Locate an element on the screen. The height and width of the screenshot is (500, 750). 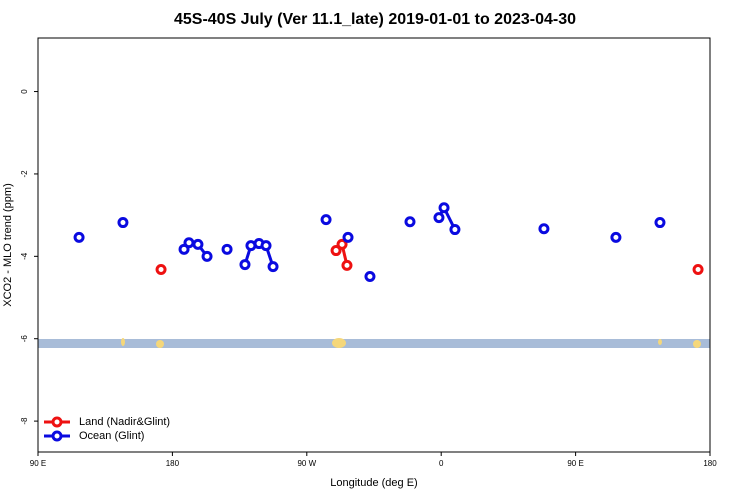
legend-label: Land (Nadir&Glint) is located at coordinates (124, 422).